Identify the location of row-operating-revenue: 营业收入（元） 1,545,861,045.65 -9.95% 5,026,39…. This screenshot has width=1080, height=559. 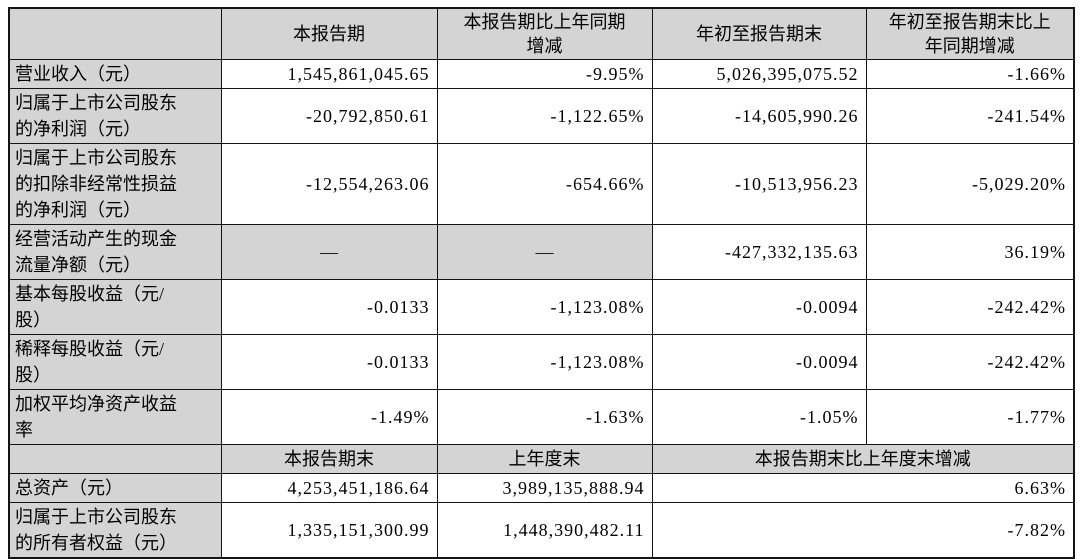
(541, 74).